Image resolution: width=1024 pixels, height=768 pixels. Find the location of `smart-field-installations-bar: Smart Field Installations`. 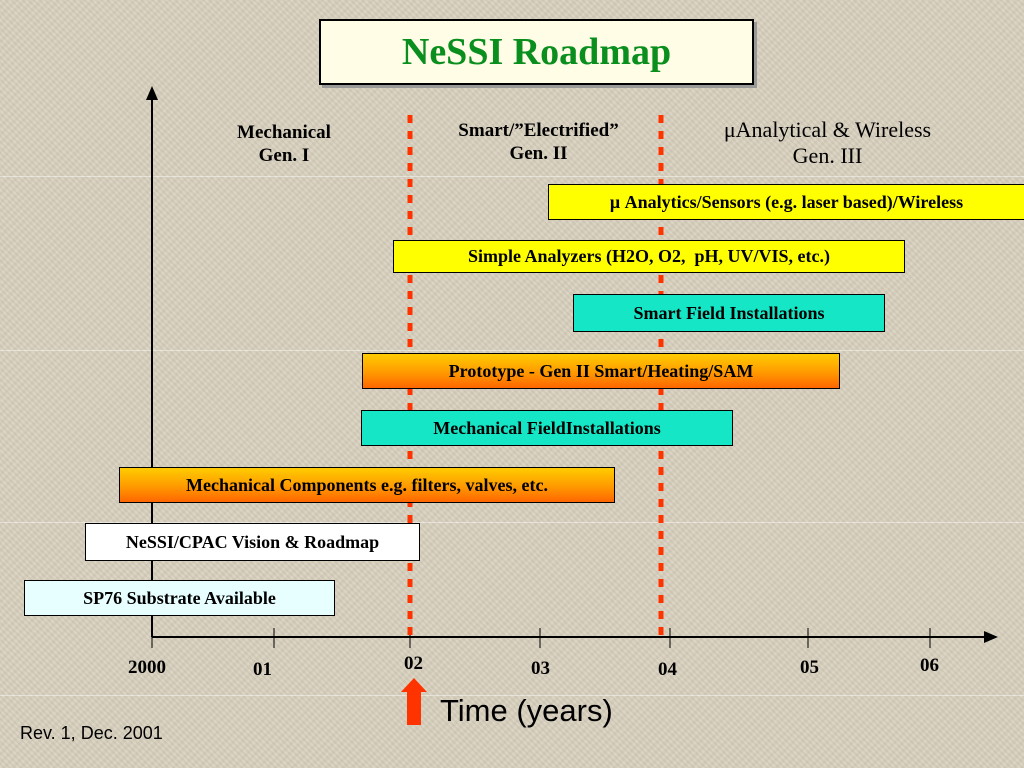

smart-field-installations-bar: Smart Field Installations is located at coordinates (729, 313).